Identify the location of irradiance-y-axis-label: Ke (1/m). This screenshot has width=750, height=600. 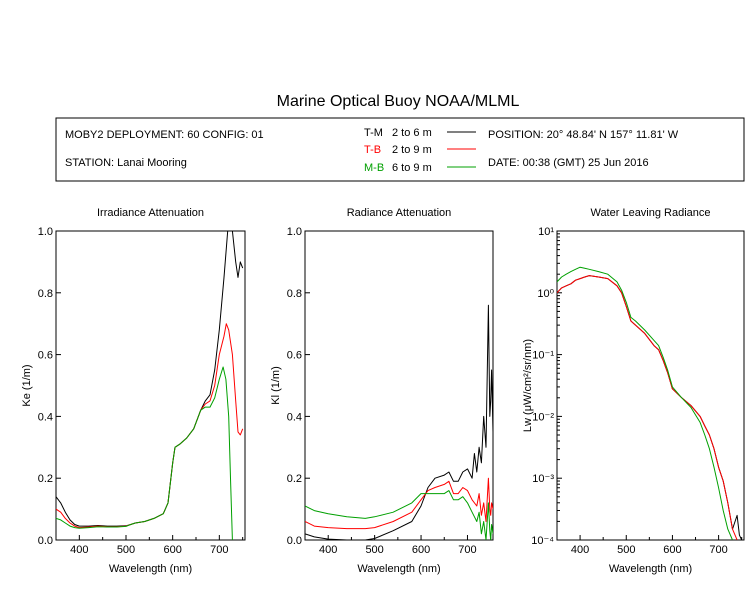
(27, 385).